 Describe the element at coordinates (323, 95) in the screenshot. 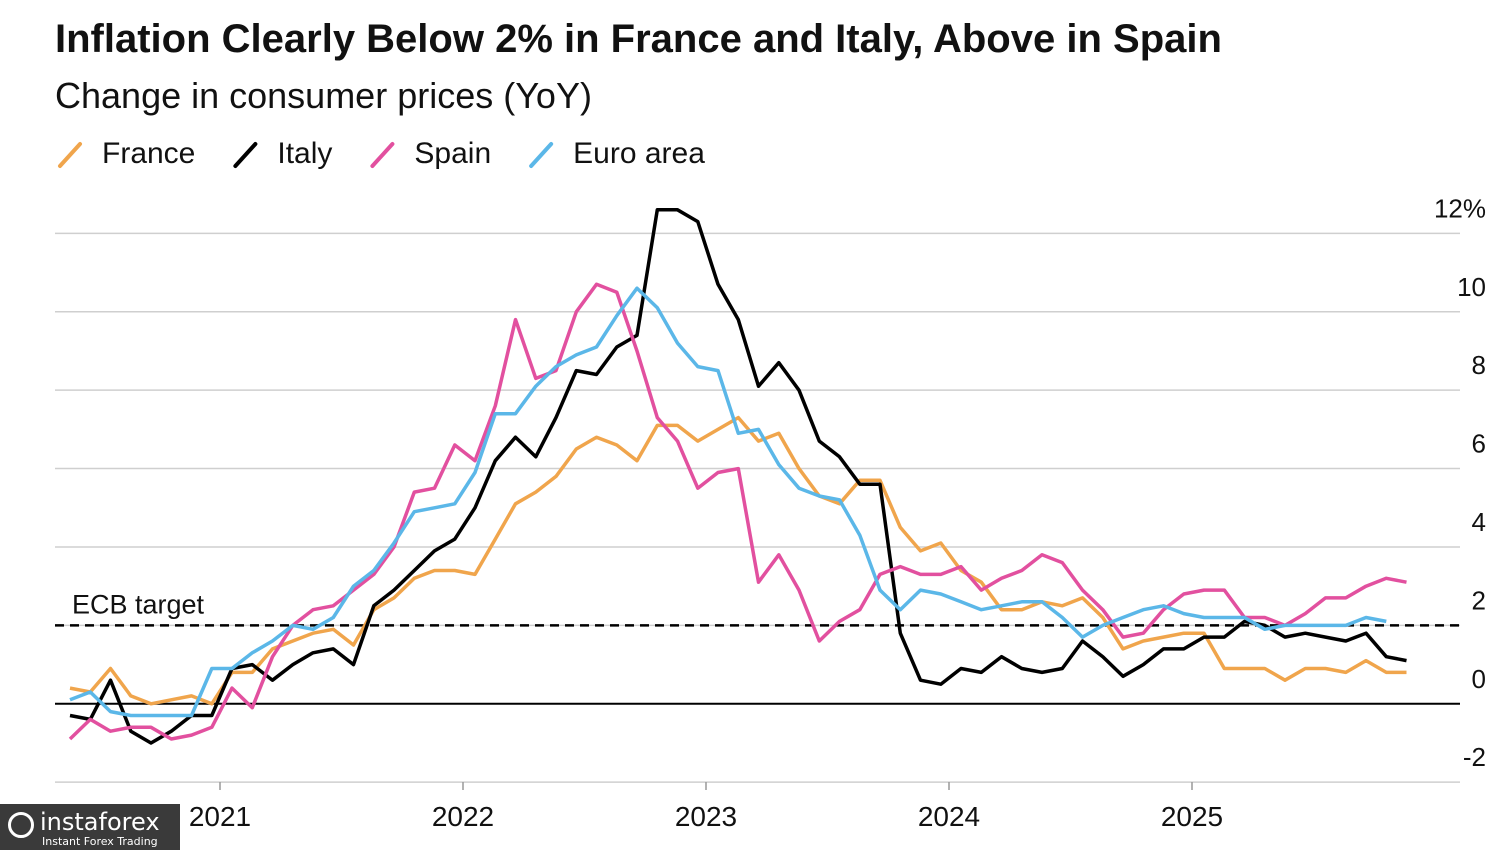

I see `chart-subtitle: Change in consumer prices (YoY)` at that location.